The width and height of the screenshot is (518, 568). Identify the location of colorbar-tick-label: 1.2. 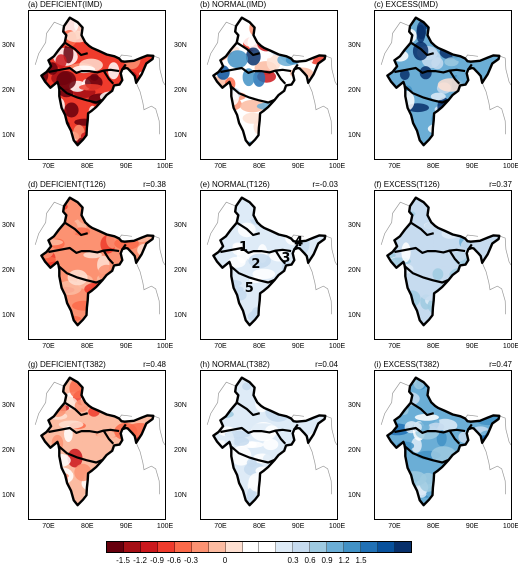
(344, 560).